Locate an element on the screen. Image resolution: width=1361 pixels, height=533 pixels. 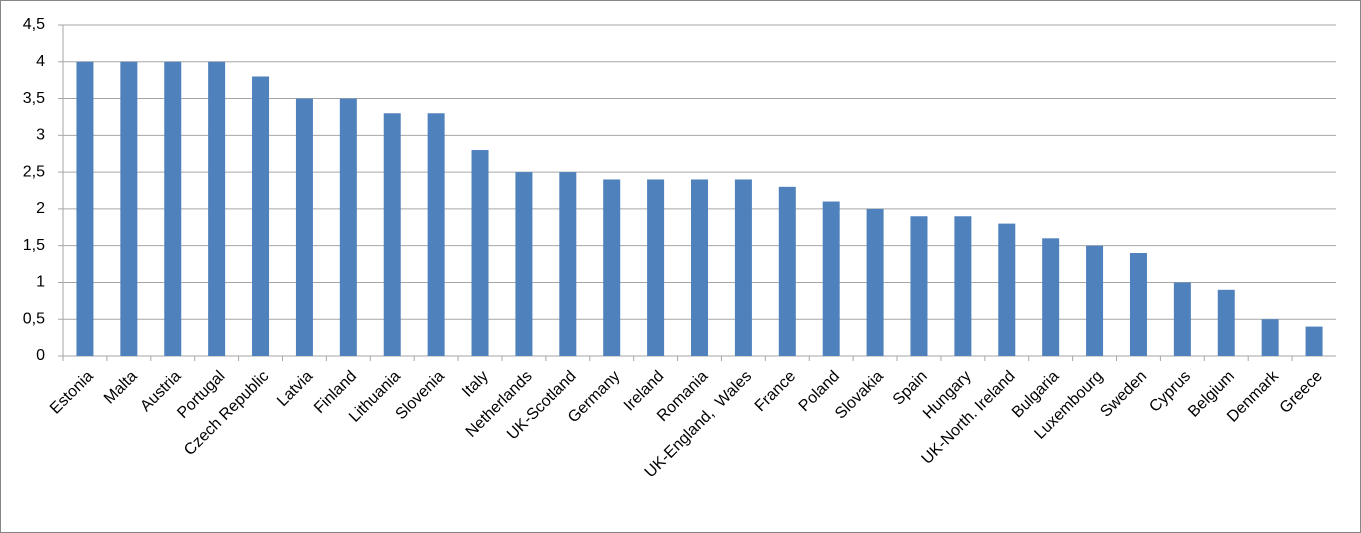
y-tick-label: 0 is located at coordinates (40, 355).